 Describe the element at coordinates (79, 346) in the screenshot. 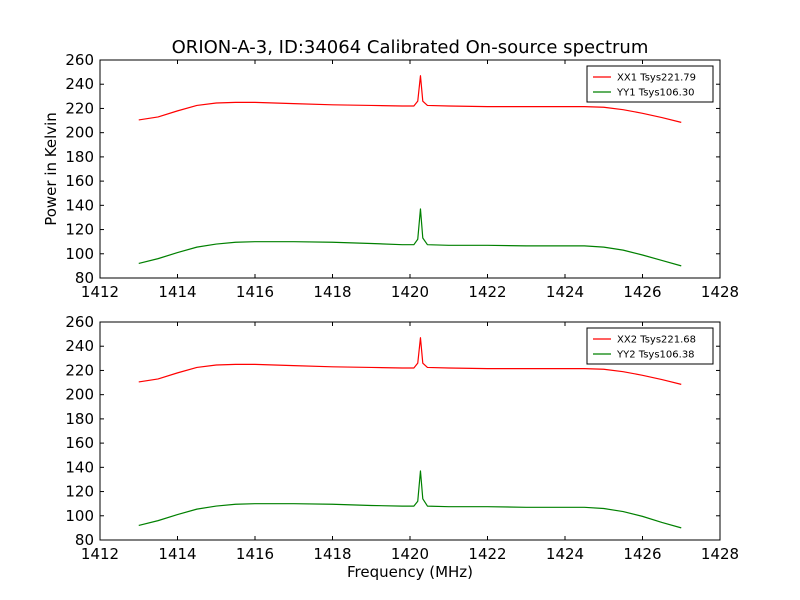

I see `panel2-y-tick-label: 240` at that location.